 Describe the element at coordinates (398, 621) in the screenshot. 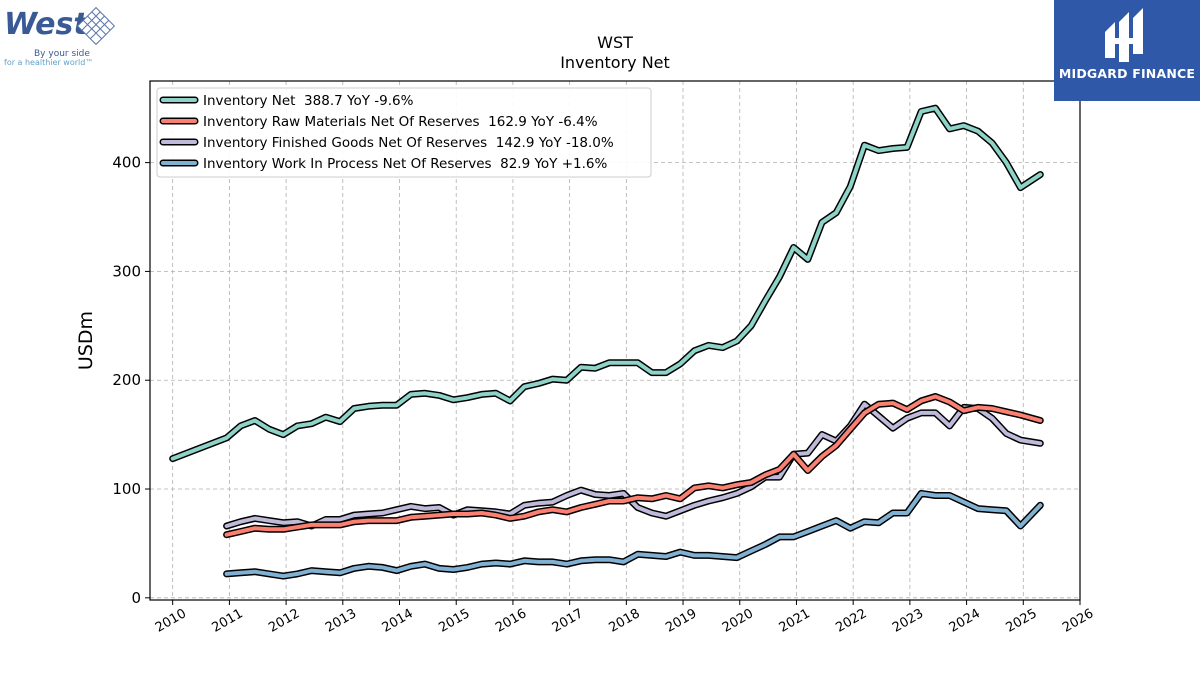

I see `x-tick-label: 2014` at that location.